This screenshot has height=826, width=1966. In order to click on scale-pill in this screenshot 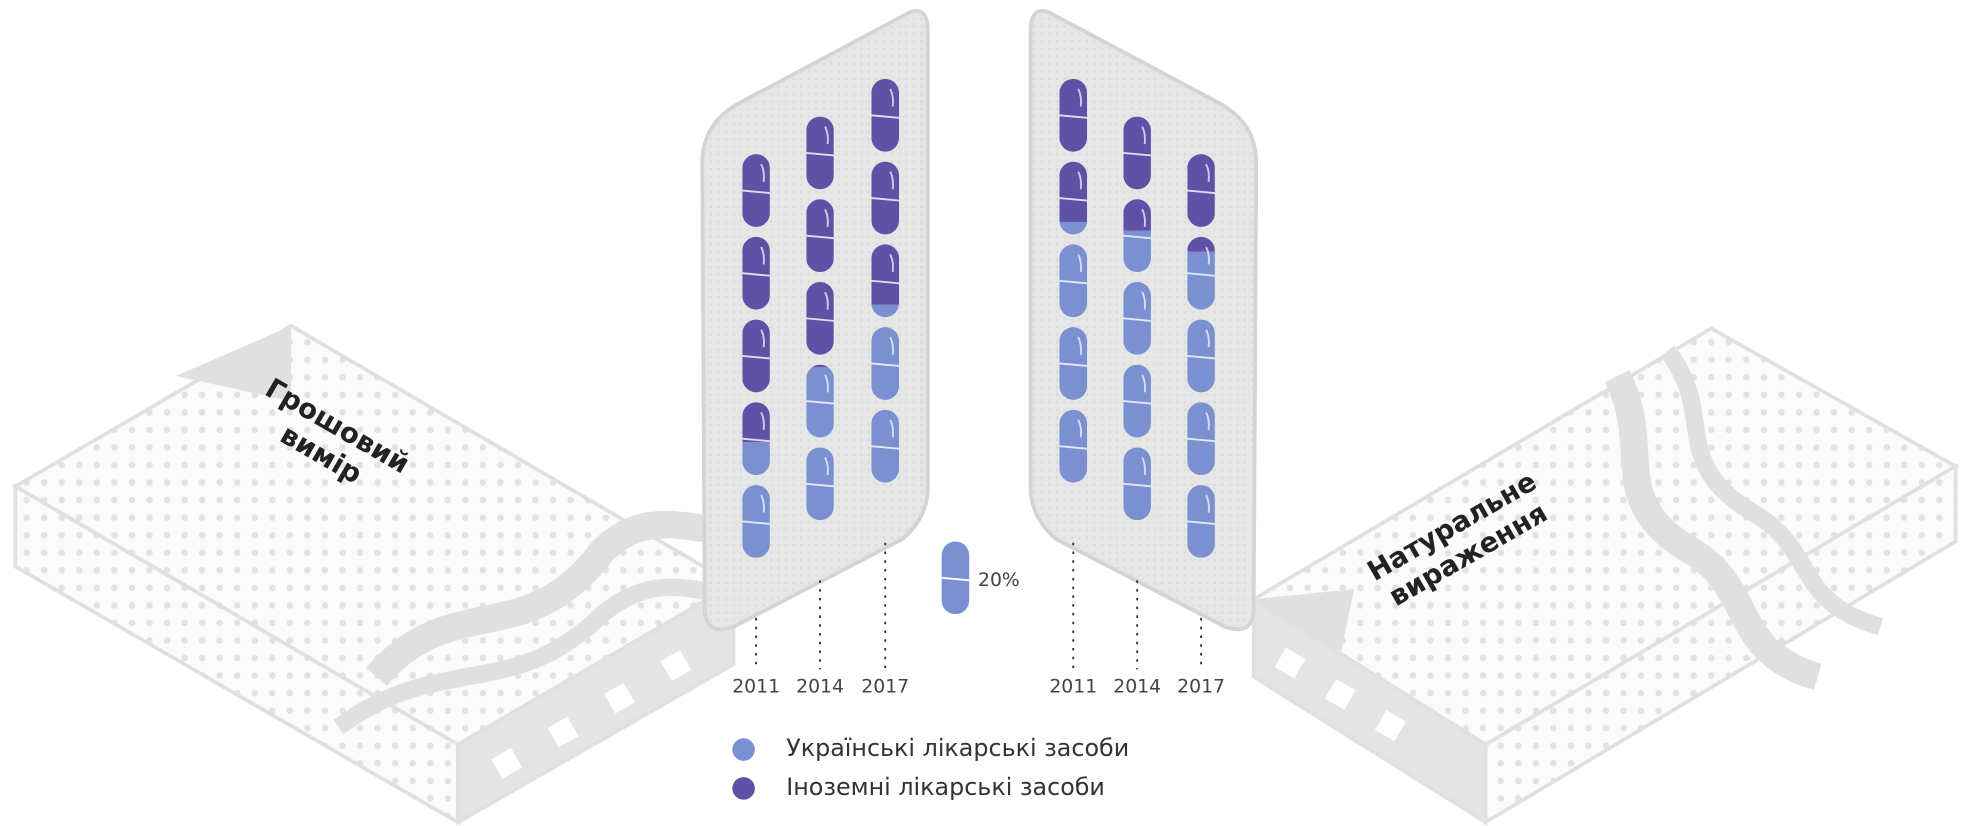, I will do `click(955, 578)`.